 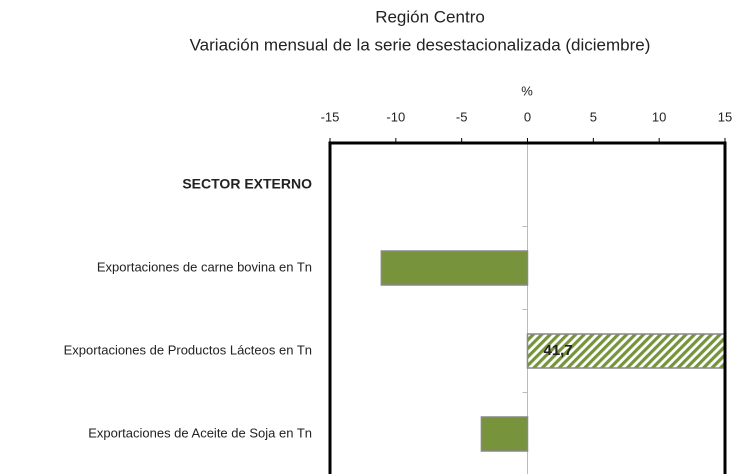 What do you see at coordinates (247, 184) in the screenshot?
I see `y-tick-label: SECTOR EXTERNO` at bounding box center [247, 184].